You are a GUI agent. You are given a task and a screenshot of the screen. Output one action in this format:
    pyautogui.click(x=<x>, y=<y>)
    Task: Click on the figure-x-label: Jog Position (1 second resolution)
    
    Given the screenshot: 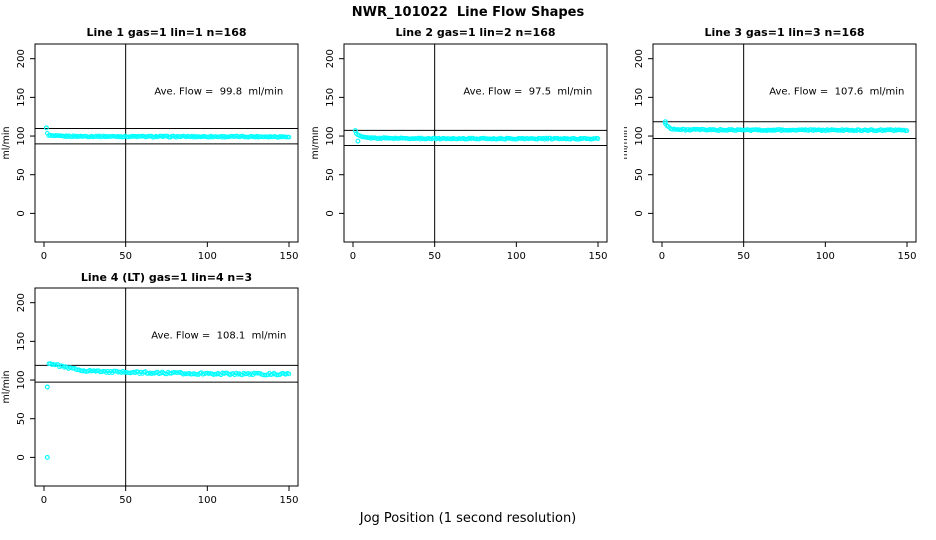 What is the action you would take?
    pyautogui.click(x=468, y=518)
    